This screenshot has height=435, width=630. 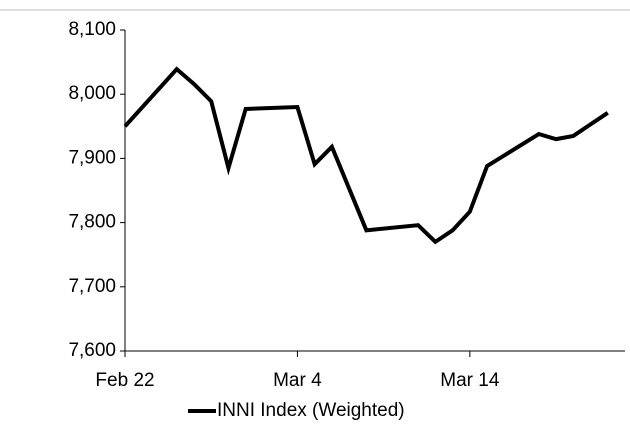 I want to click on y-tick-label: 7,800, so click(x=92, y=222).